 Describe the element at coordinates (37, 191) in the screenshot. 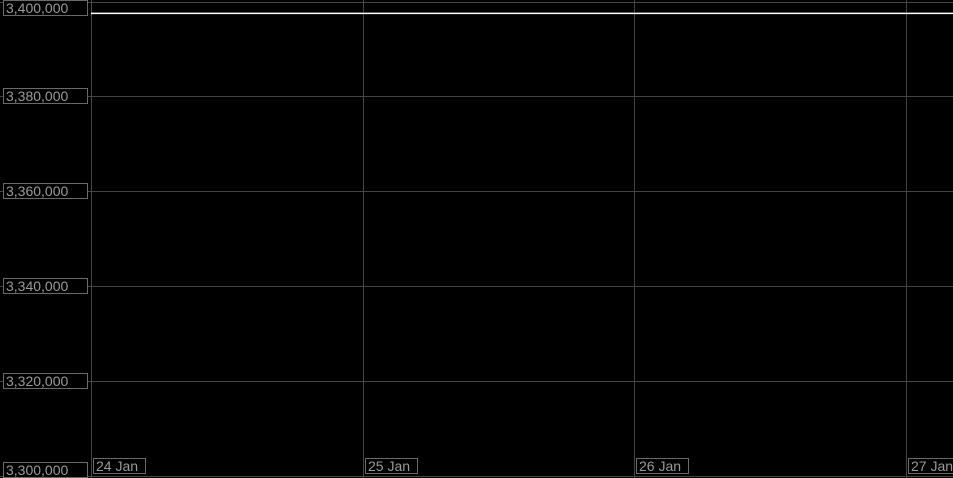

I see `y-tick-label: 3,360,000` at that location.